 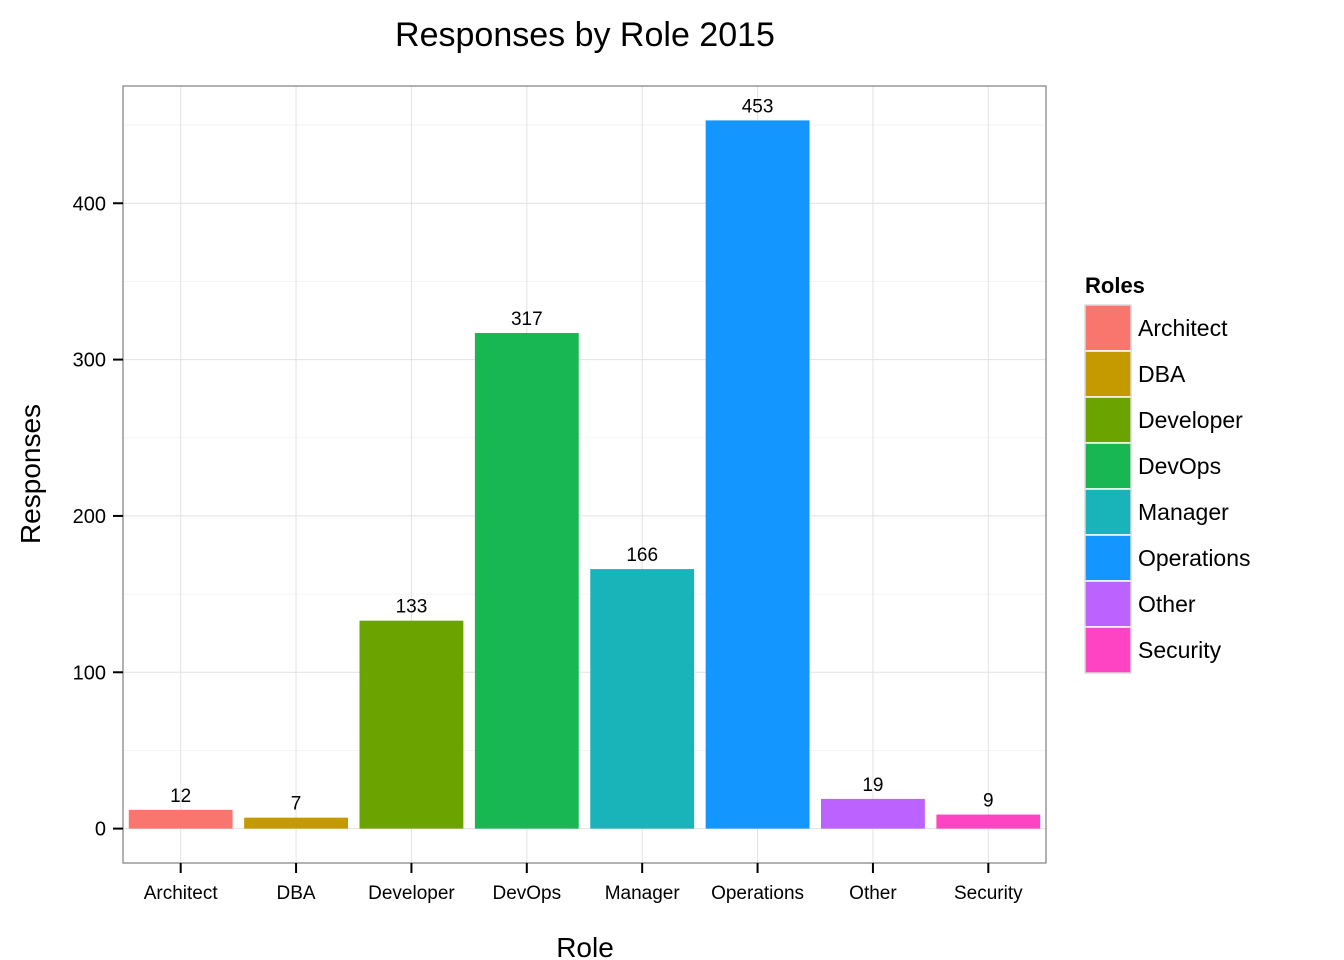 What do you see at coordinates (873, 813) in the screenshot?
I see `bar-other` at bounding box center [873, 813].